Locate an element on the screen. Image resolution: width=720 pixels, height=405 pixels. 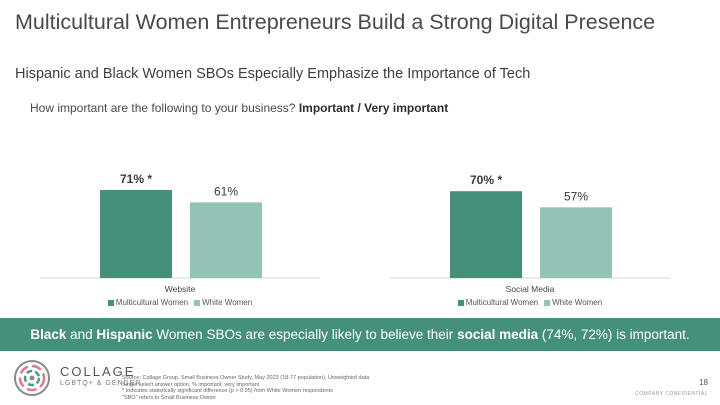
data-label: 57% is located at coordinates (576, 196).